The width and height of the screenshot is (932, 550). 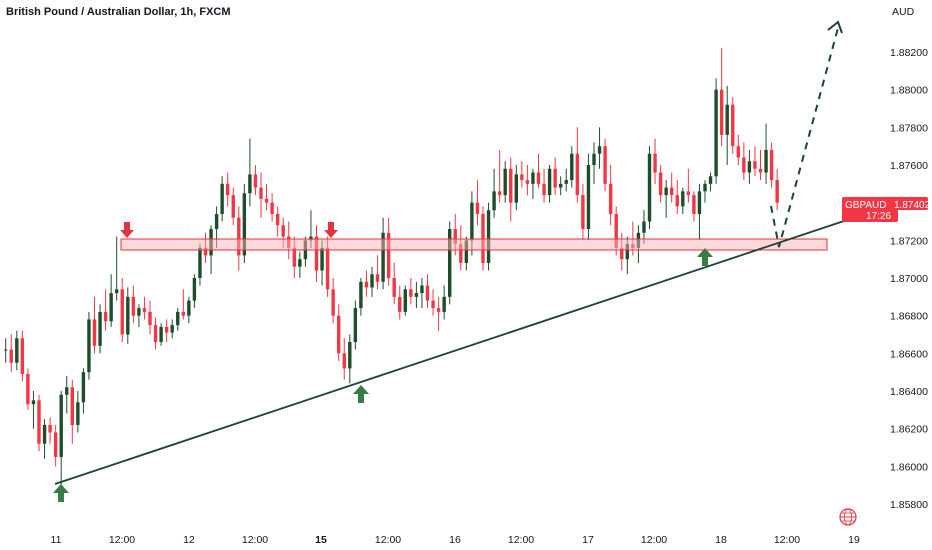 I want to click on price-currency-label: AUD, so click(x=903, y=12).